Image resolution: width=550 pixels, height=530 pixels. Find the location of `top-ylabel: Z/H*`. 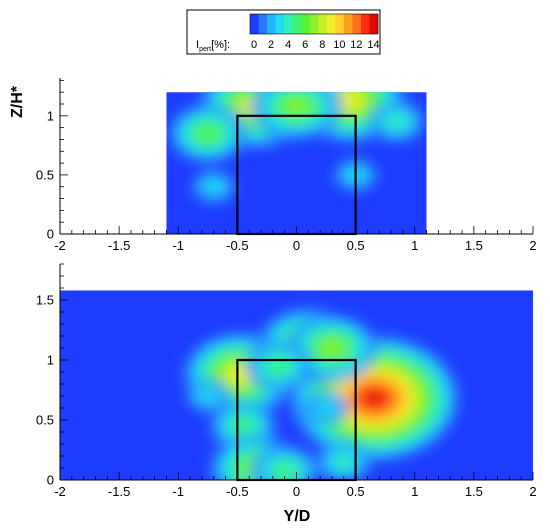

top-ylabel: Z/H* is located at coordinates (17, 101).